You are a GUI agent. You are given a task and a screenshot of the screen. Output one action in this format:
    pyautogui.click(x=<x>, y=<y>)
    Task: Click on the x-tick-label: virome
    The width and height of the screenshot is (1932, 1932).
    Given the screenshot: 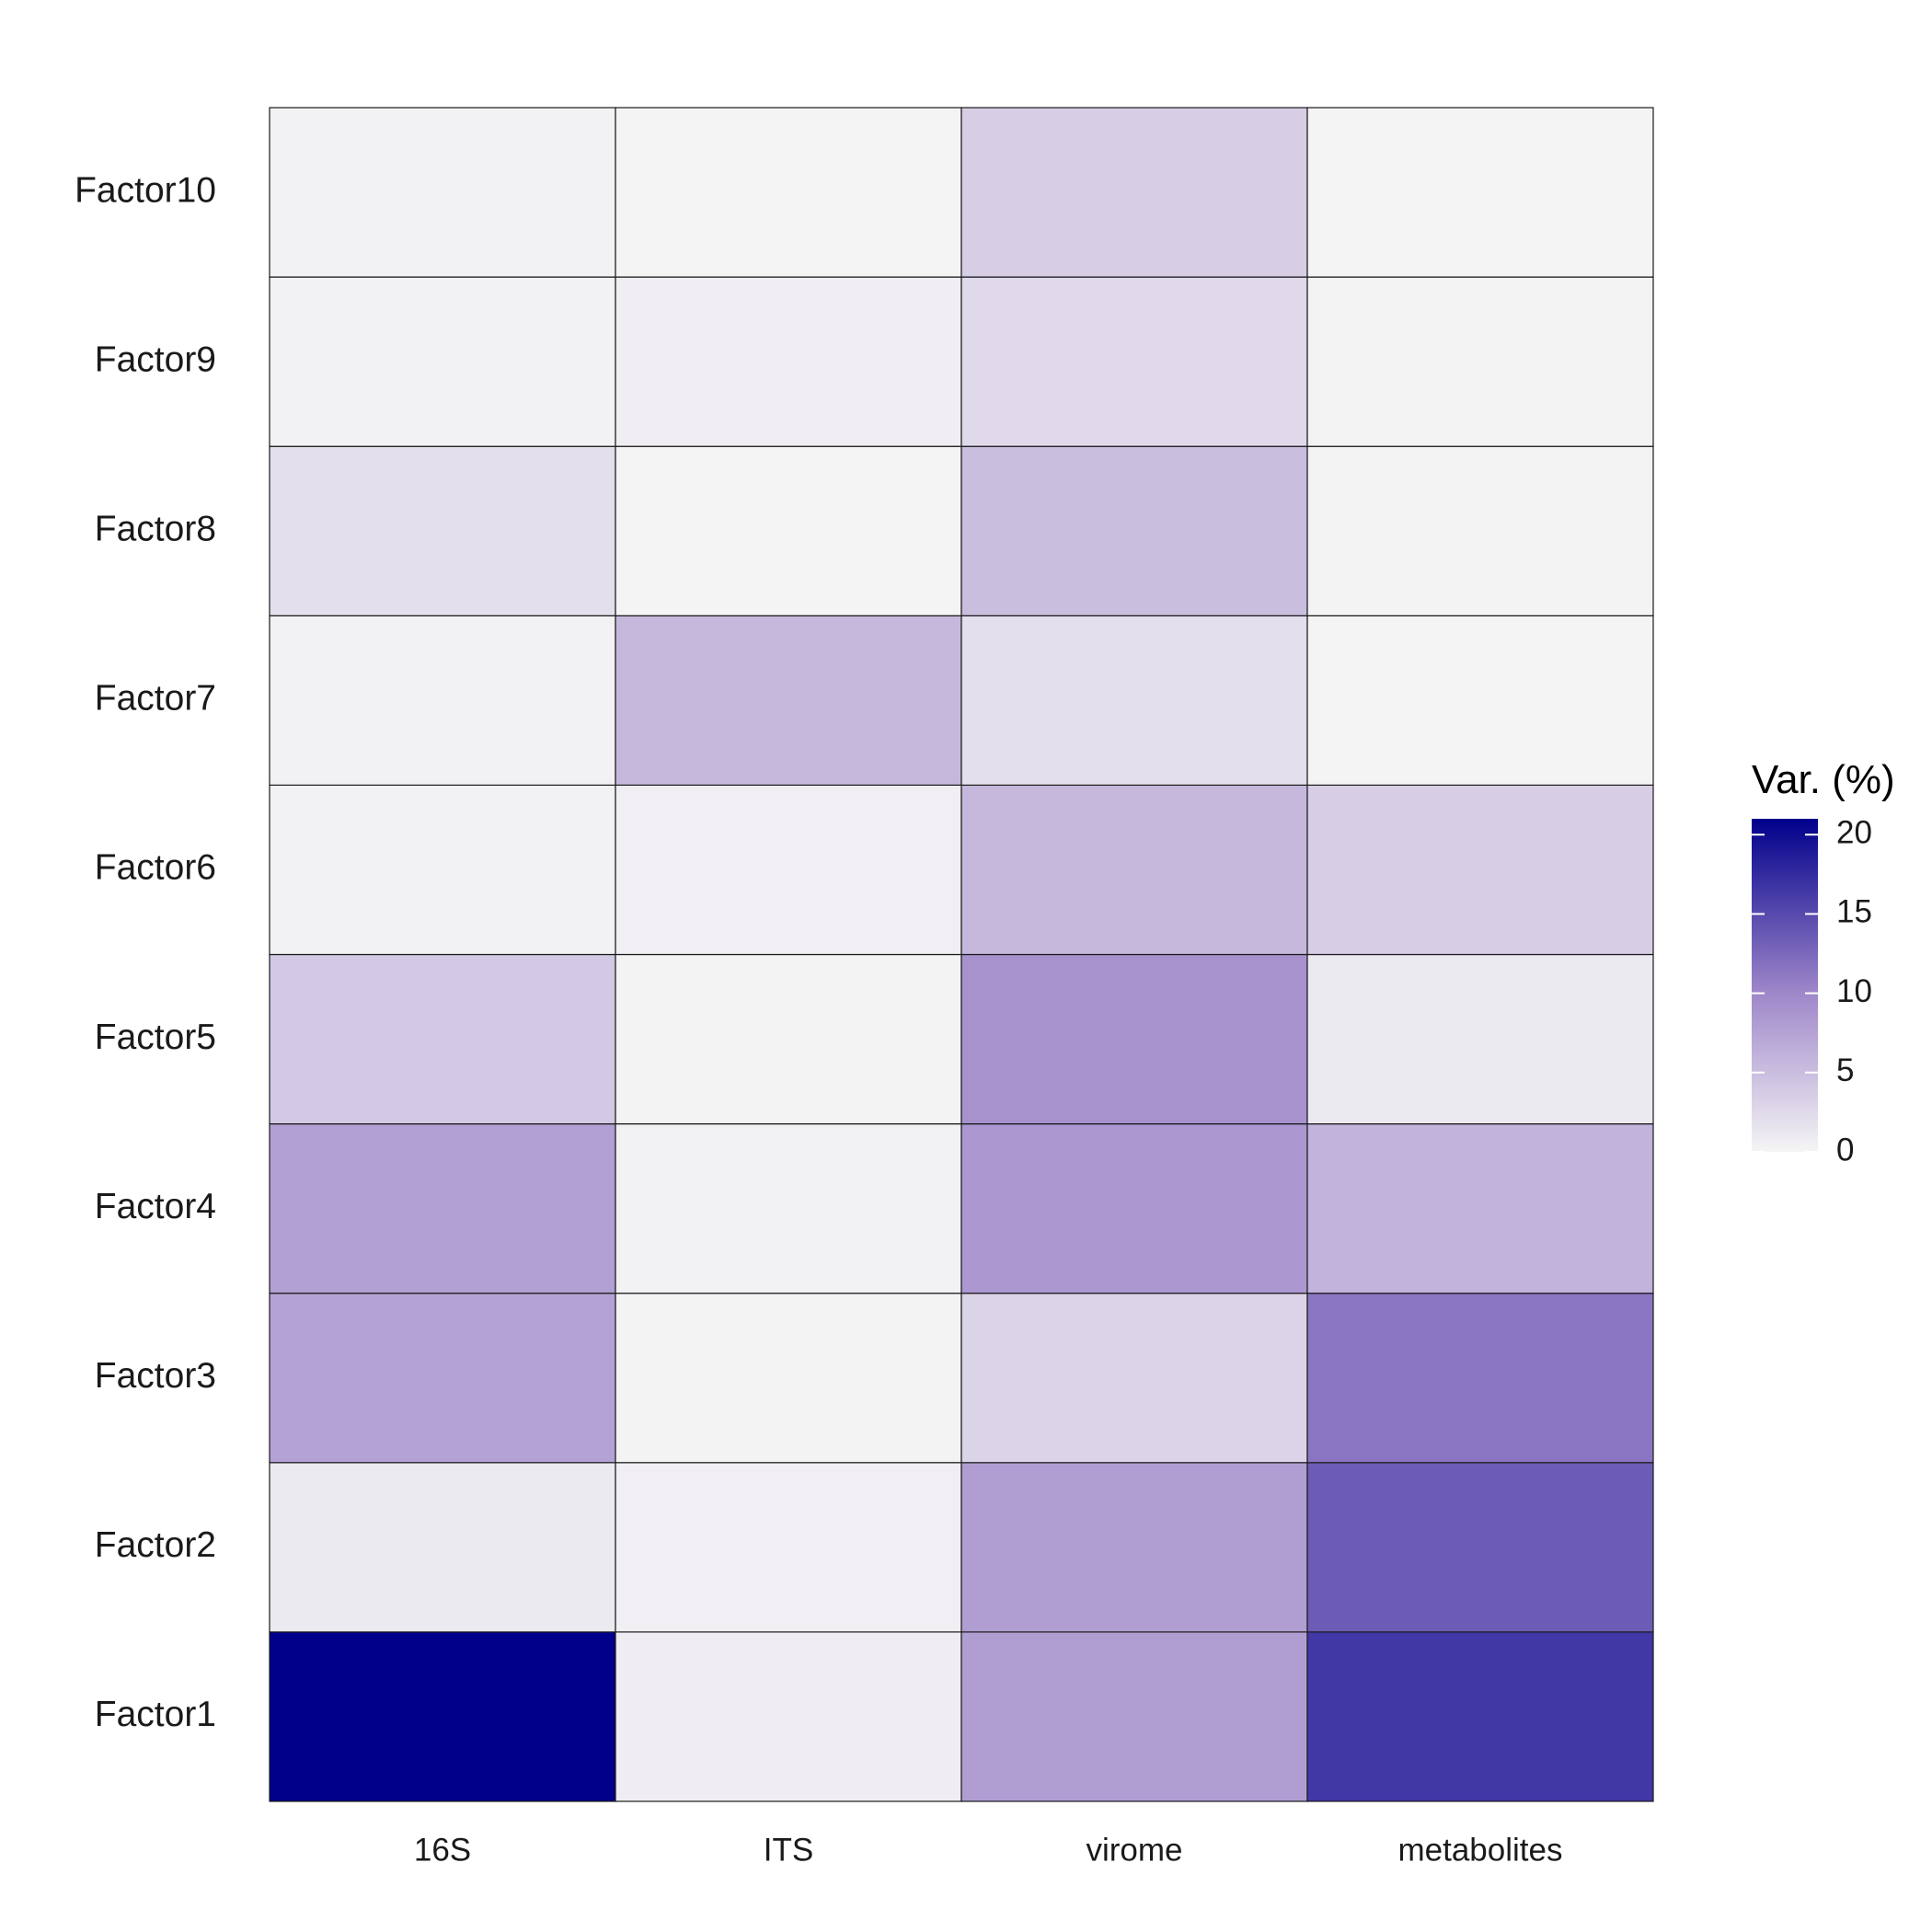 What is the action you would take?
    pyautogui.click(x=1134, y=1850)
    